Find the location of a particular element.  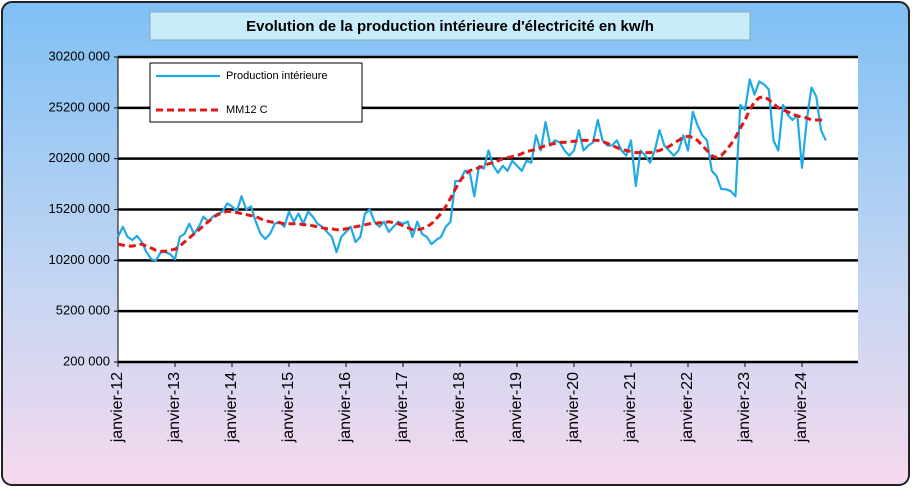

y-tick-label: 10200 000 is located at coordinates (79, 259).